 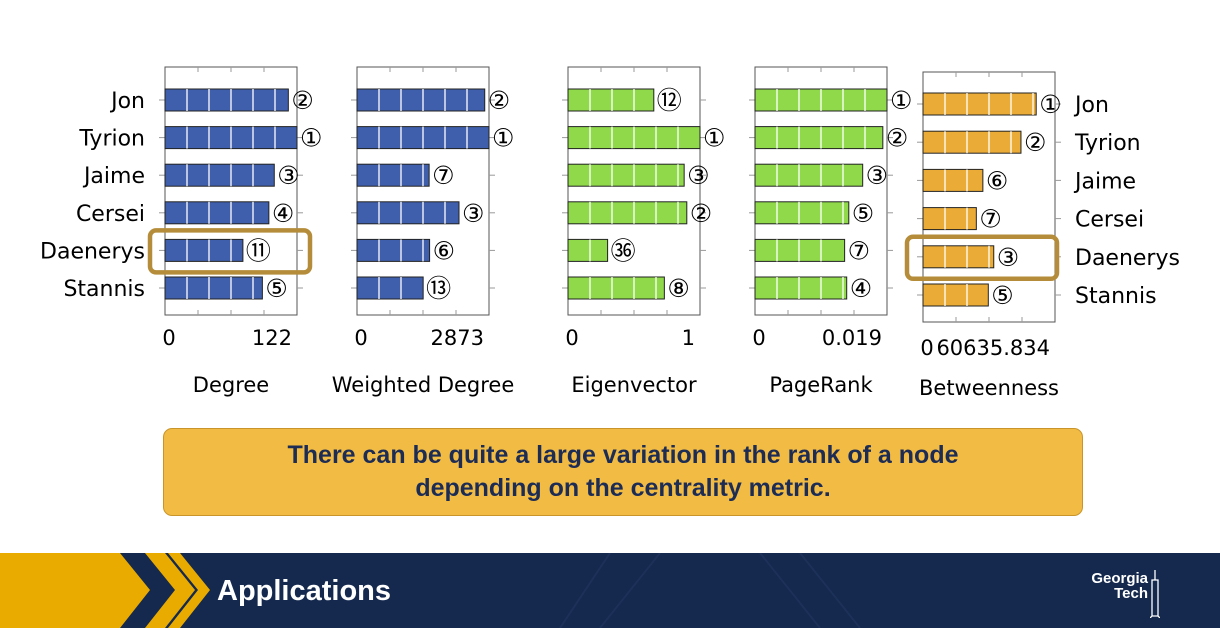 I want to click on tower-icon, so click(x=1155, y=594).